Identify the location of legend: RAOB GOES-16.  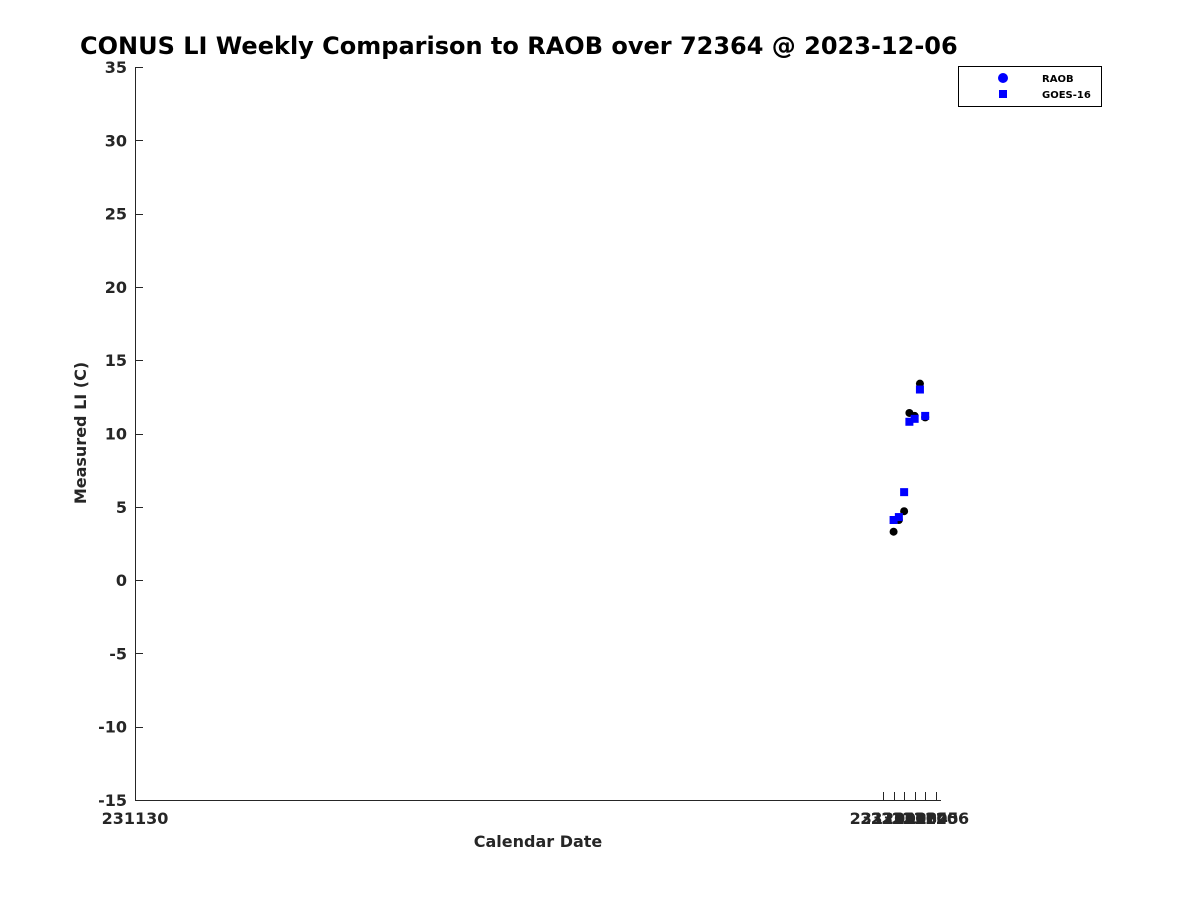
(1030, 86).